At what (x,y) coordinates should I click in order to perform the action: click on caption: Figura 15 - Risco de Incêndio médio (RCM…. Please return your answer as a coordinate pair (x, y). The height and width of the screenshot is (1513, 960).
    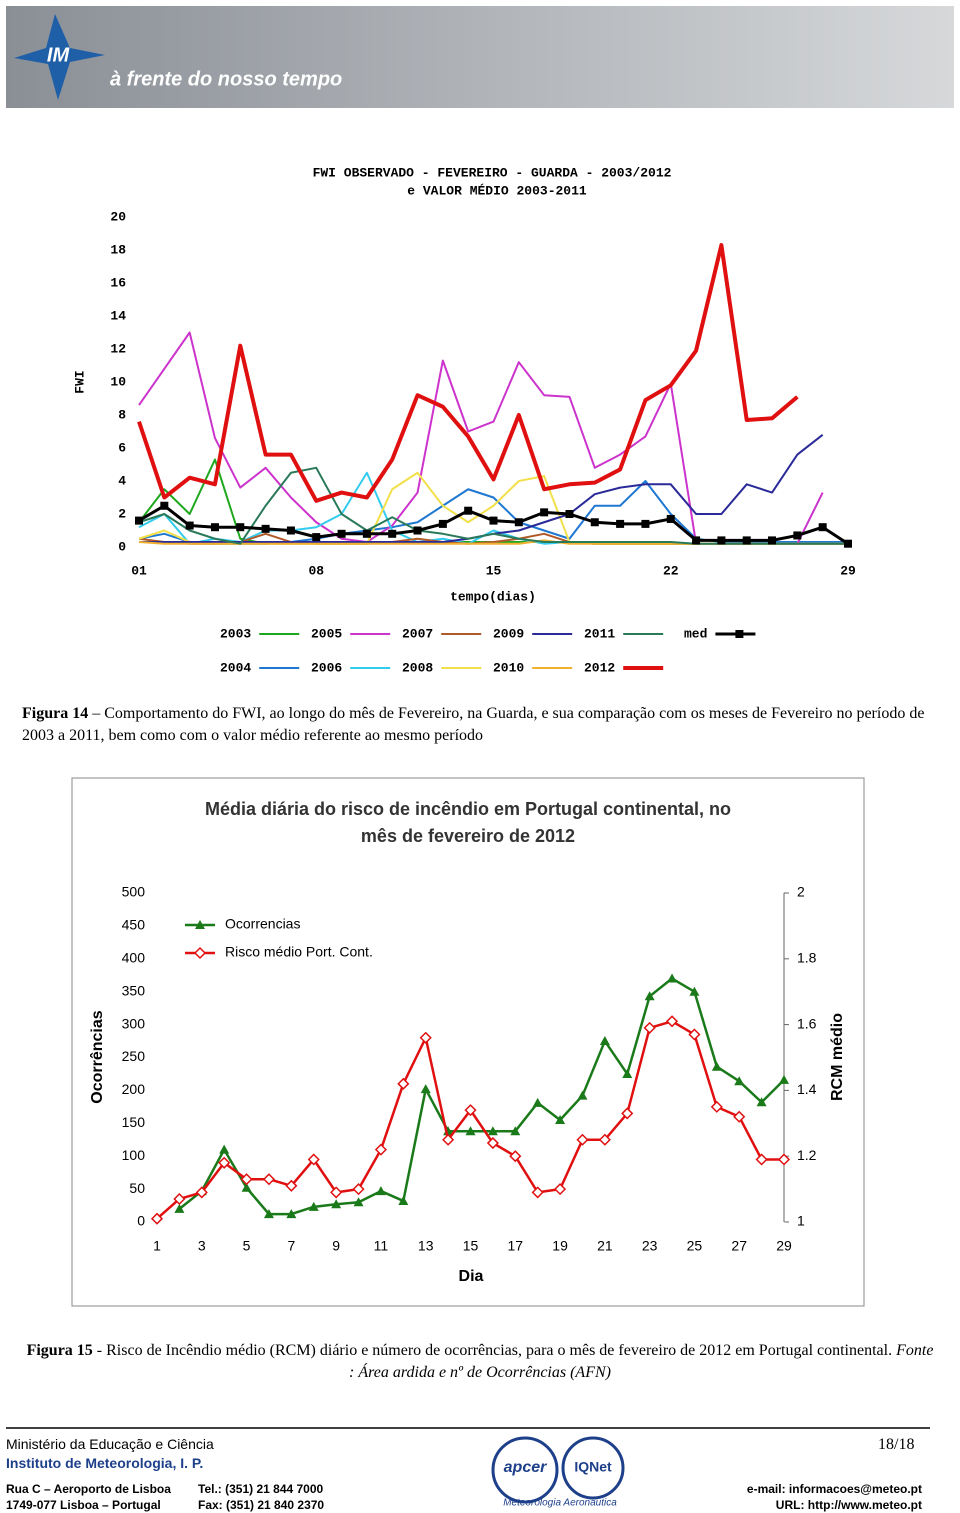
    Looking at the image, I should click on (480, 1362).